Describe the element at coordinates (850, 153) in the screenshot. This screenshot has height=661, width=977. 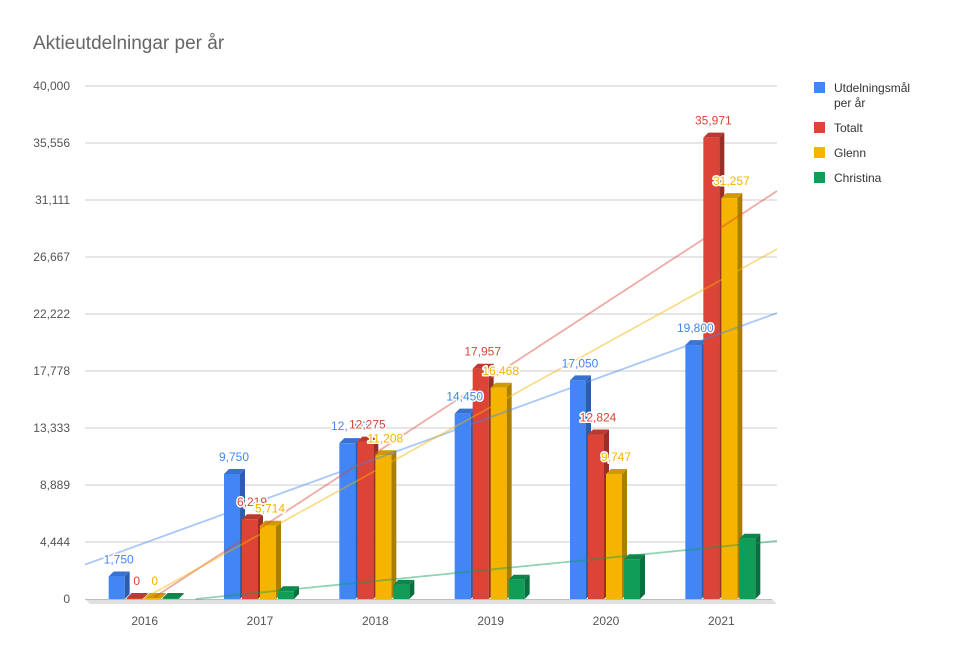
I see `legend-label: Glenn` at that location.